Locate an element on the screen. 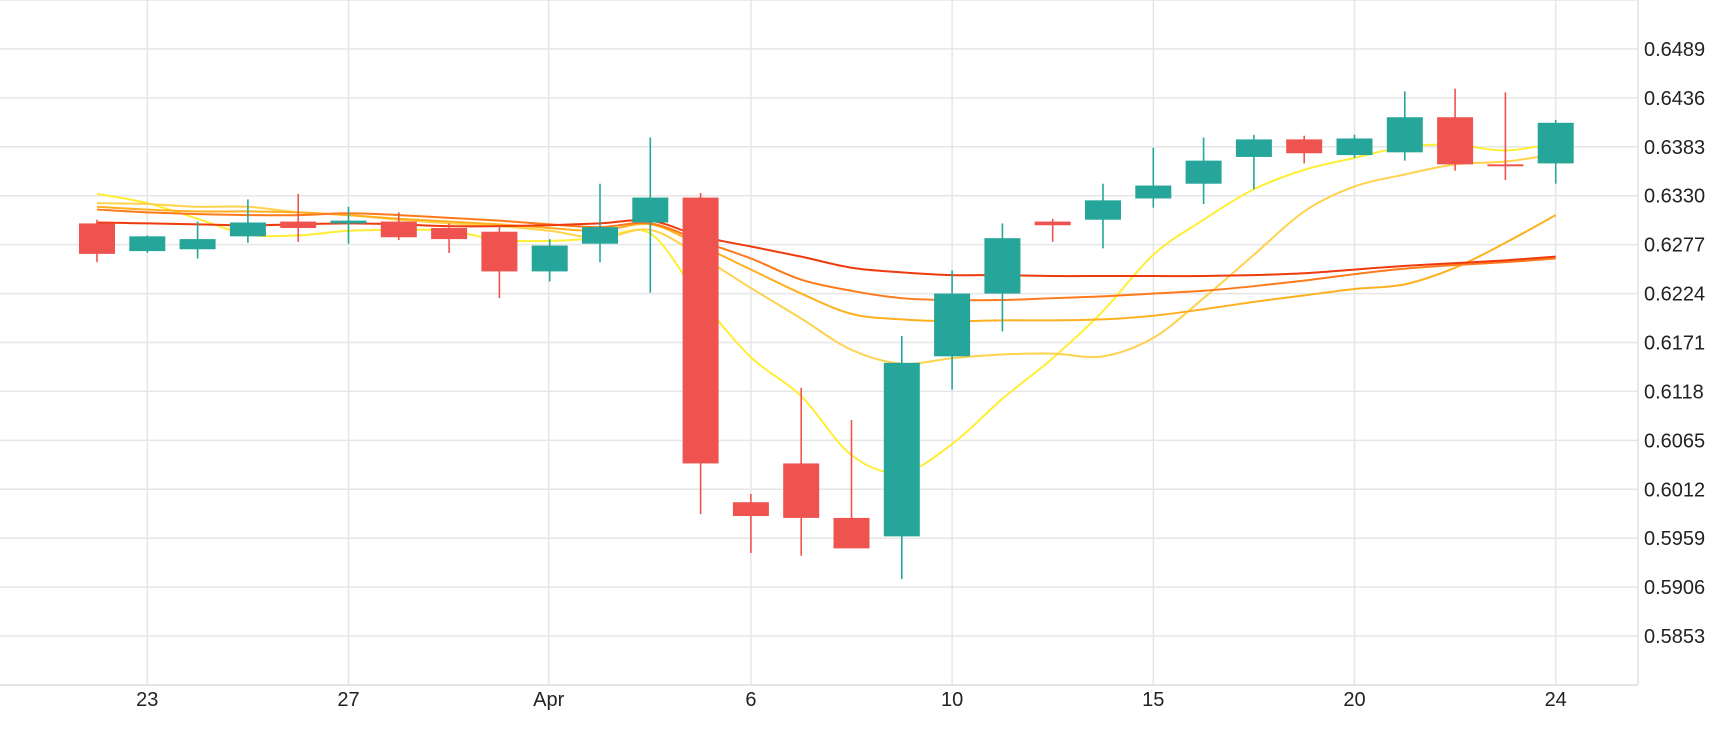  y-tick-label: 0.6012 is located at coordinates (1674, 490).